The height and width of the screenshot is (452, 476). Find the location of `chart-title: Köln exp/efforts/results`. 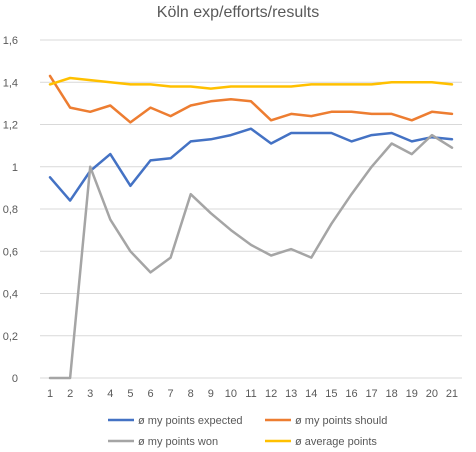

chart-title: Köln exp/efforts/results is located at coordinates (238, 12).